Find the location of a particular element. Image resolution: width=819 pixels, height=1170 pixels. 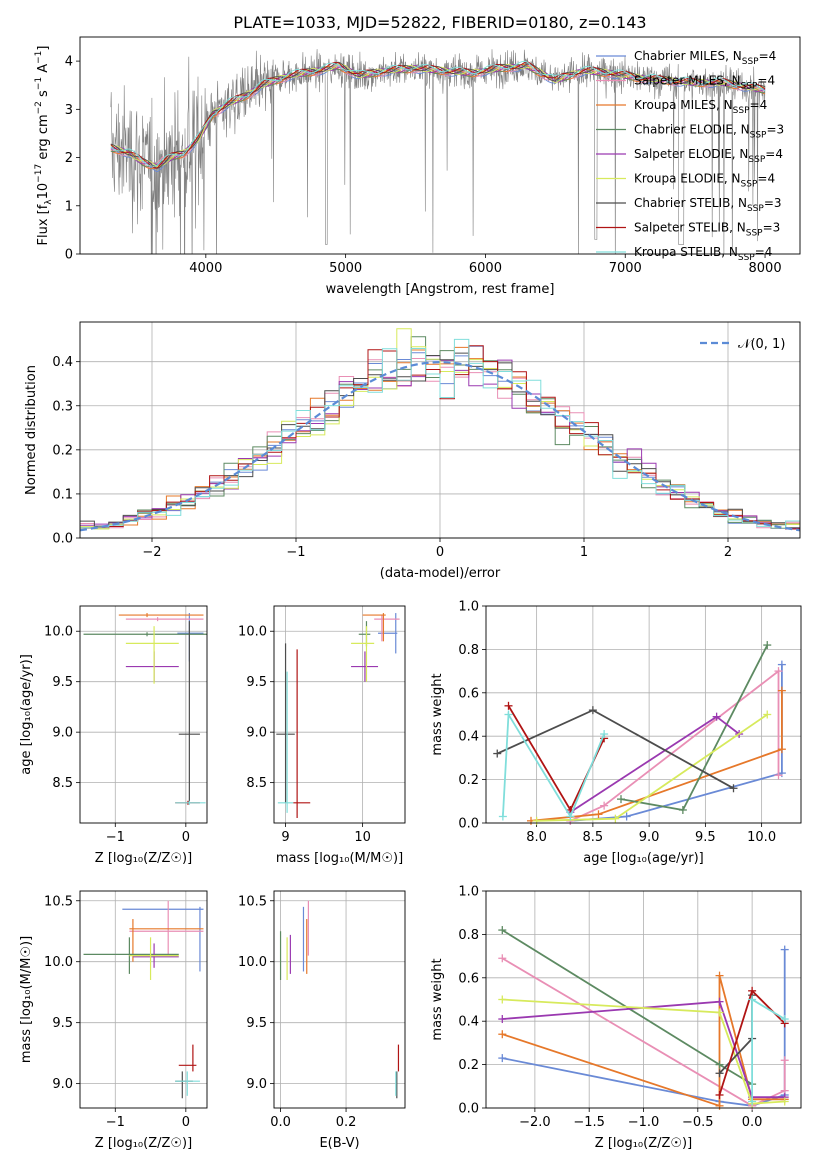

y-tick-label: 0.4 is located at coordinates (62, 362).